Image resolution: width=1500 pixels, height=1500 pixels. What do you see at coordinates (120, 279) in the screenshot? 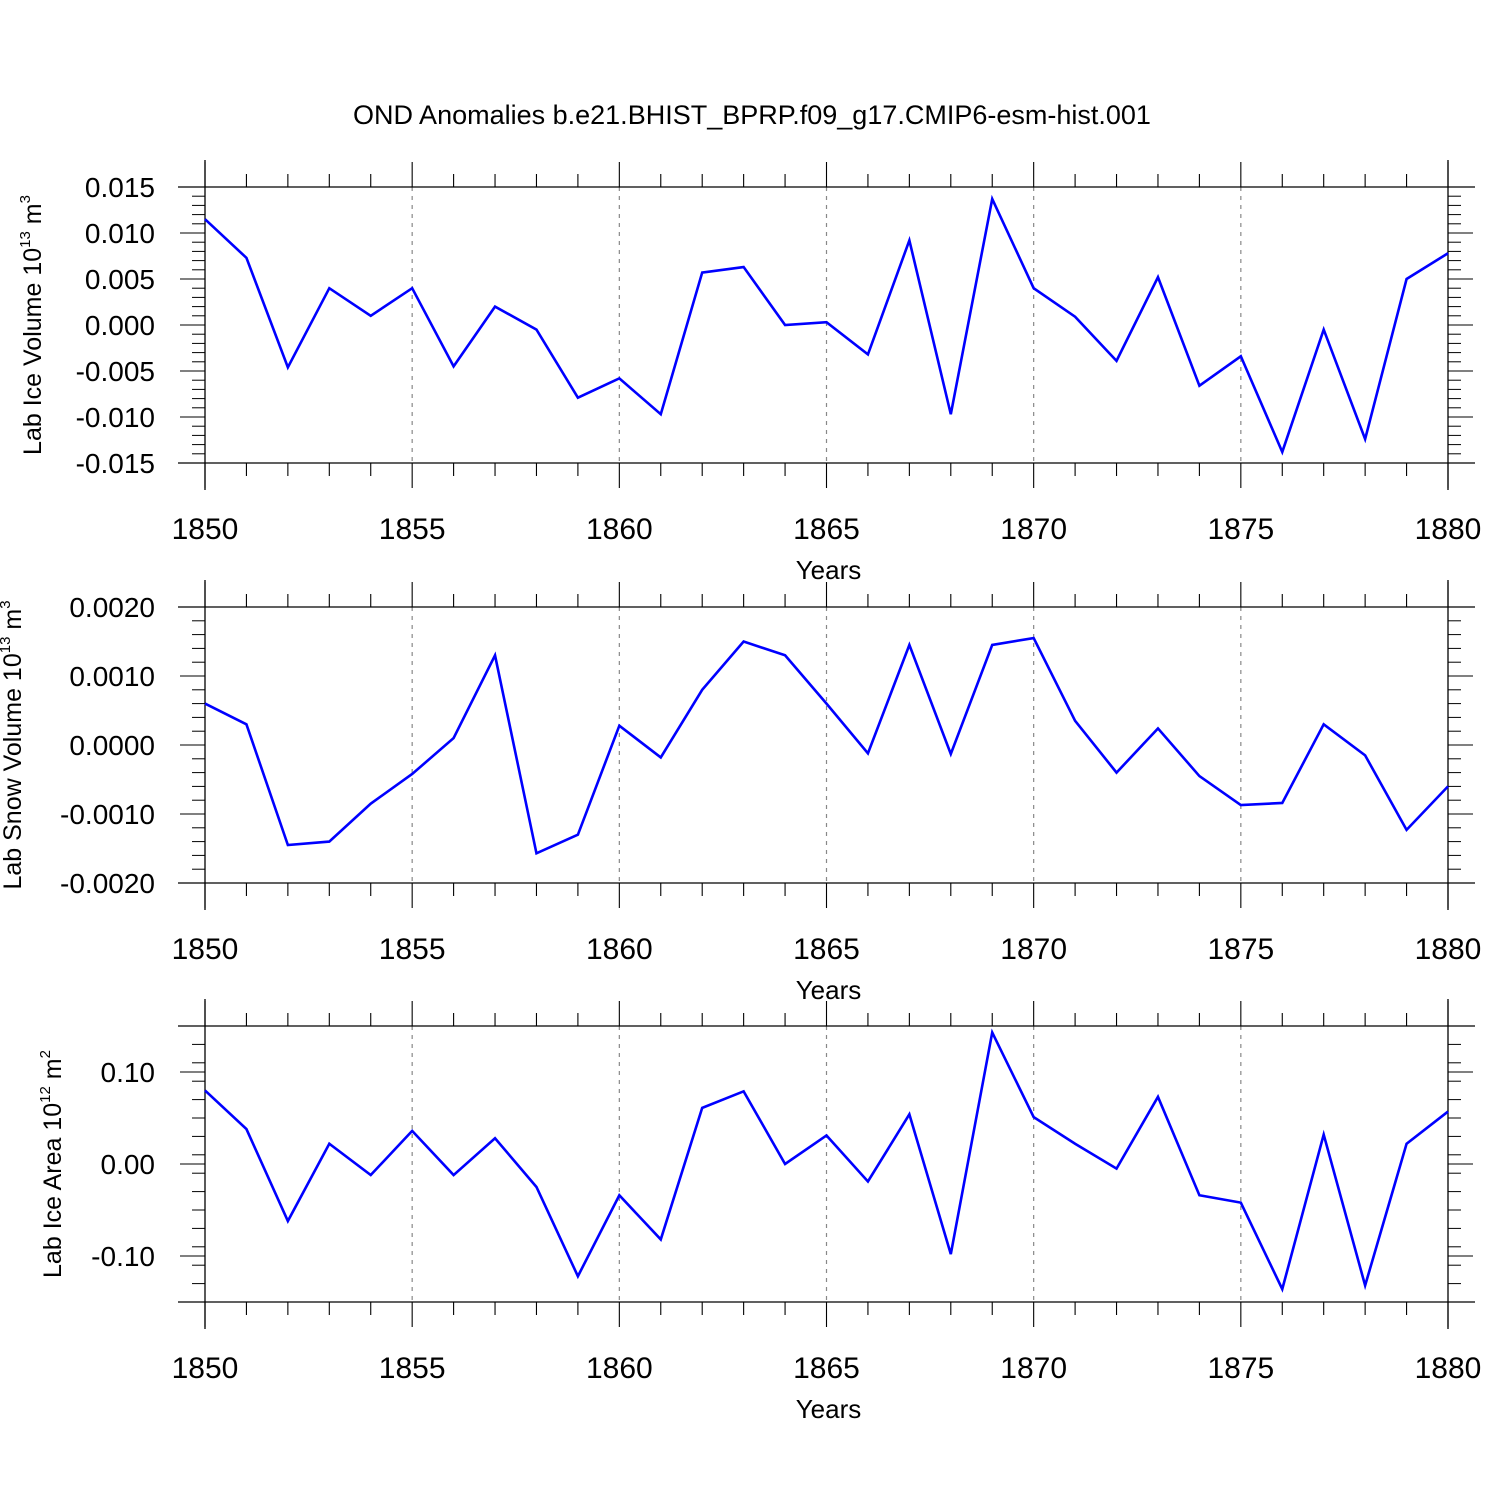
I see `y-tick-label: 0.005` at bounding box center [120, 279].